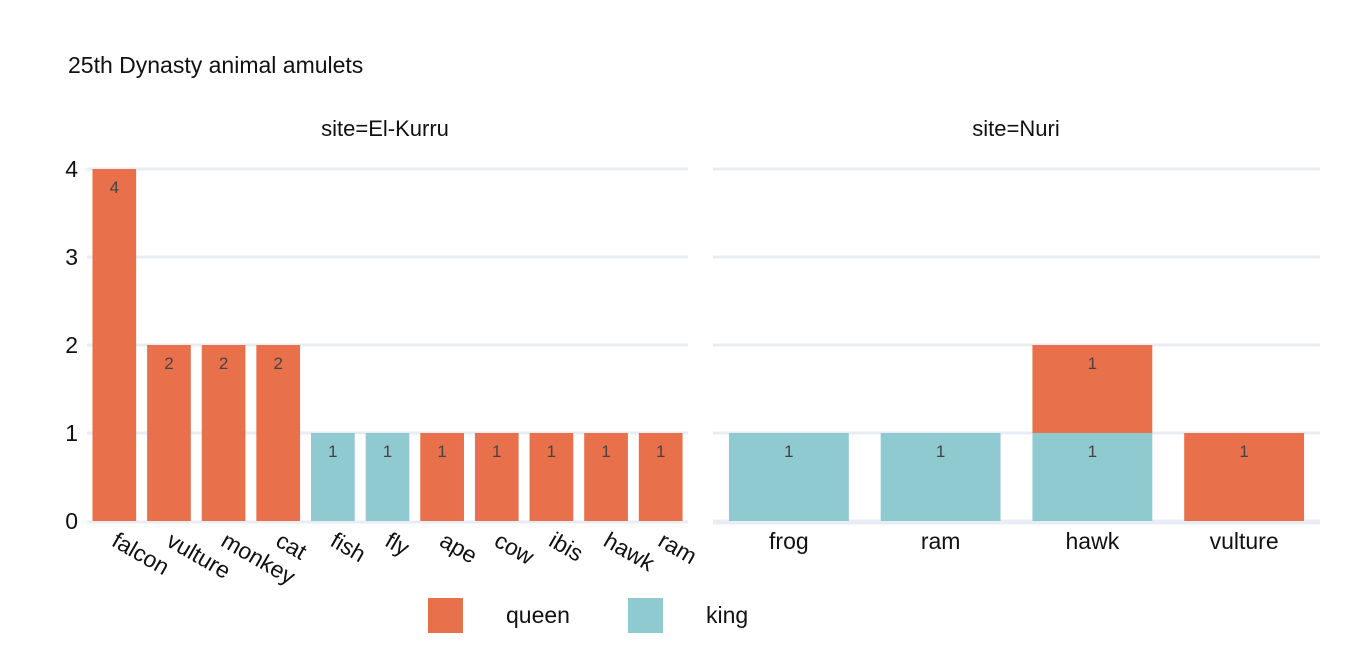 The width and height of the screenshot is (1350, 660). Describe the element at coordinates (445, 615) in the screenshot. I see `legend-swatch-queen` at that location.